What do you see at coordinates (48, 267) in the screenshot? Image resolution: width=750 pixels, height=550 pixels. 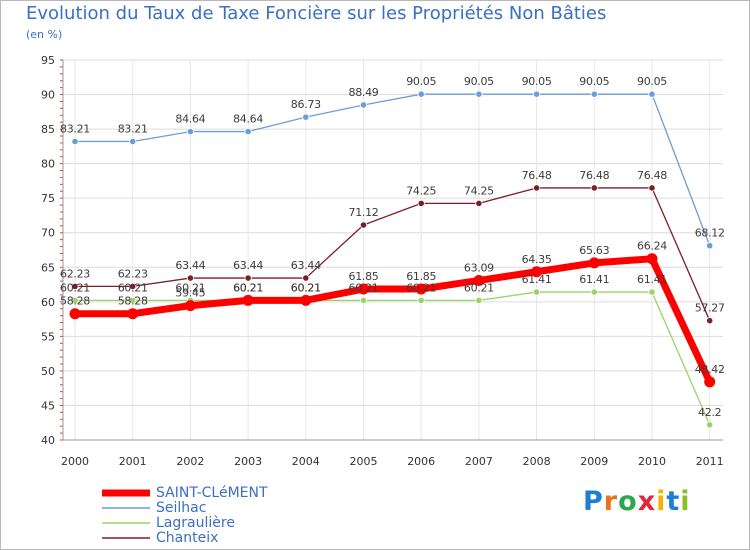 I see `y-tick-label: 65` at bounding box center [48, 267].